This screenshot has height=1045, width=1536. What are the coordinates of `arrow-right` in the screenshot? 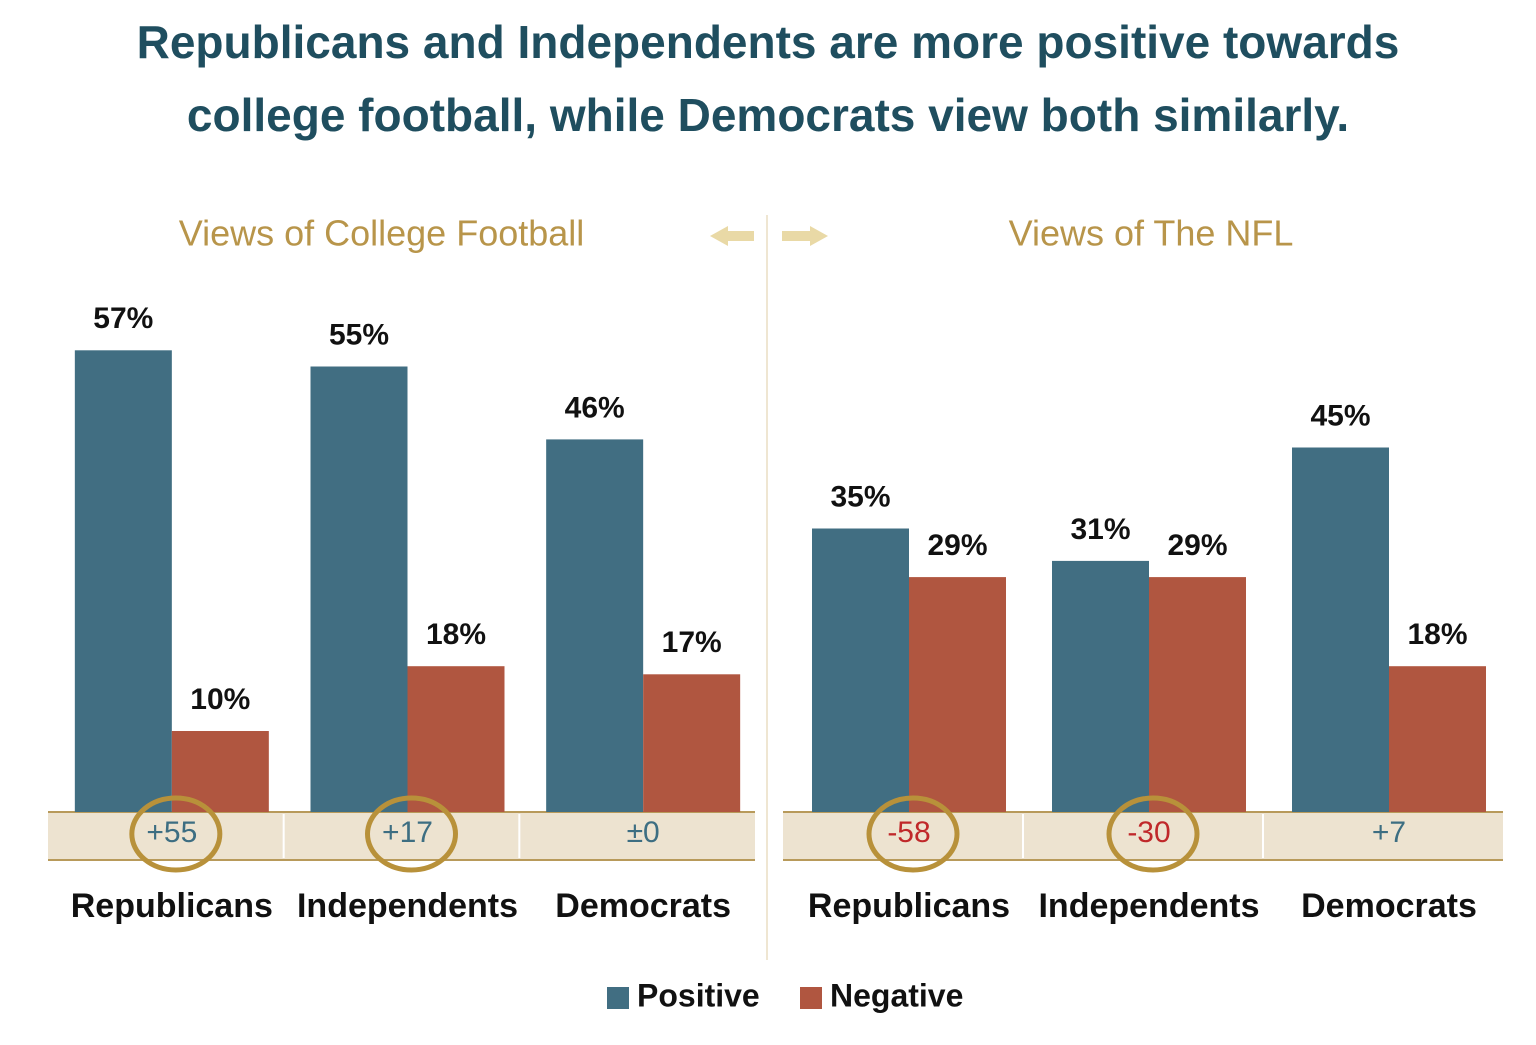 It's located at (805, 236).